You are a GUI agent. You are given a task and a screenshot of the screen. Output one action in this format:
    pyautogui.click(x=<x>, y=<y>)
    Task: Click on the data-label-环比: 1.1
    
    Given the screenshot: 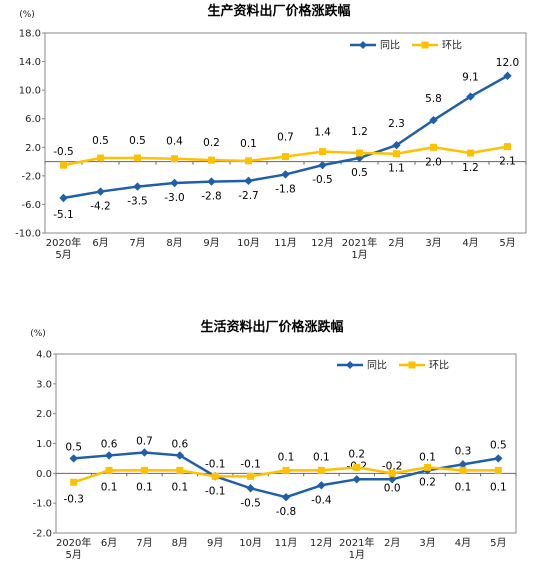 What is the action you would take?
    pyautogui.click(x=396, y=169)
    